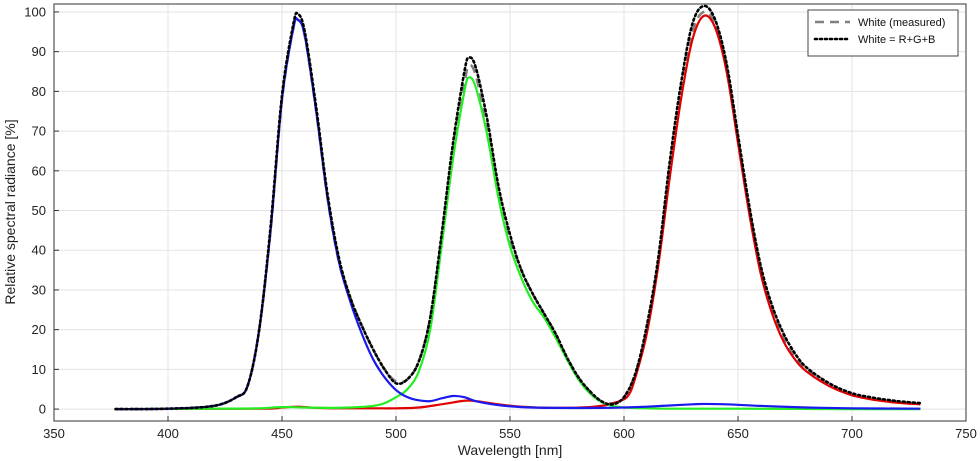  Describe the element at coordinates (510, 433) in the screenshot. I see `x-tick-label: 550` at that location.